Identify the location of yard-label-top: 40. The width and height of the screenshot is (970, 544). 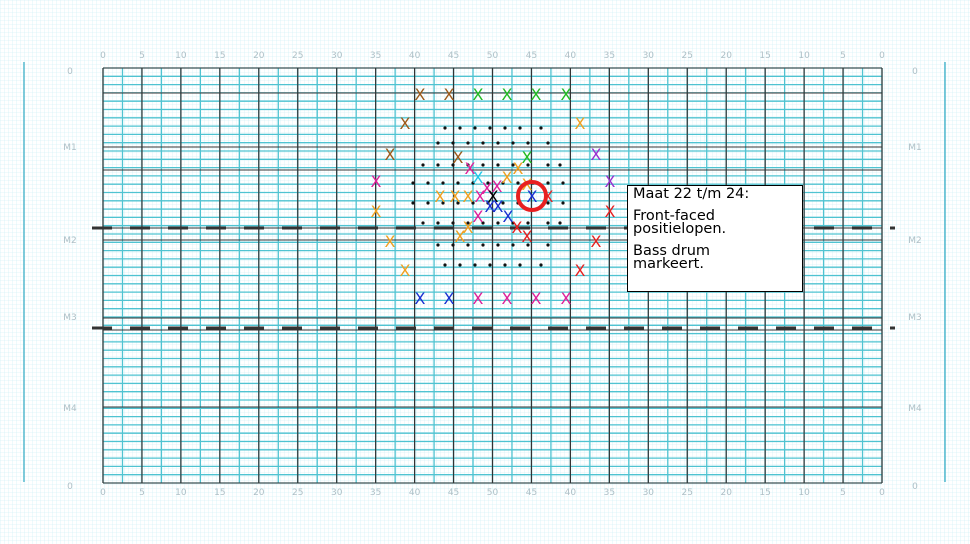
(571, 56).